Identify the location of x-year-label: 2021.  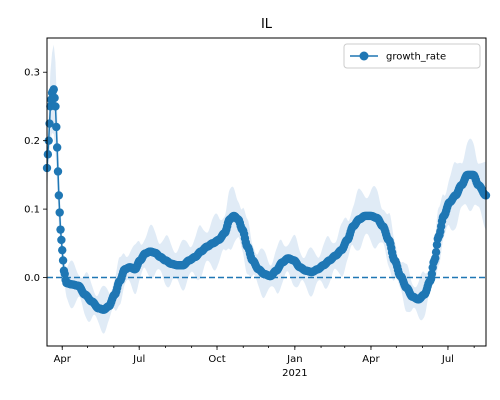
(294, 373).